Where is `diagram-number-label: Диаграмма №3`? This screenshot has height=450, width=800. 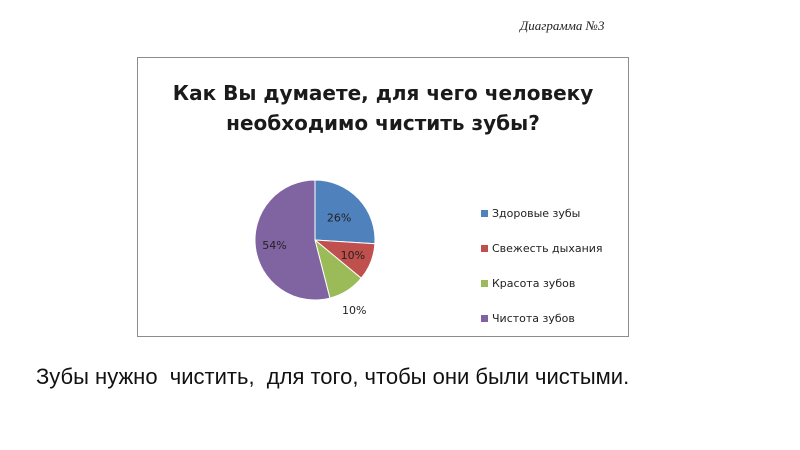
diagram-number-label: Диаграмма №3 is located at coordinates (562, 25).